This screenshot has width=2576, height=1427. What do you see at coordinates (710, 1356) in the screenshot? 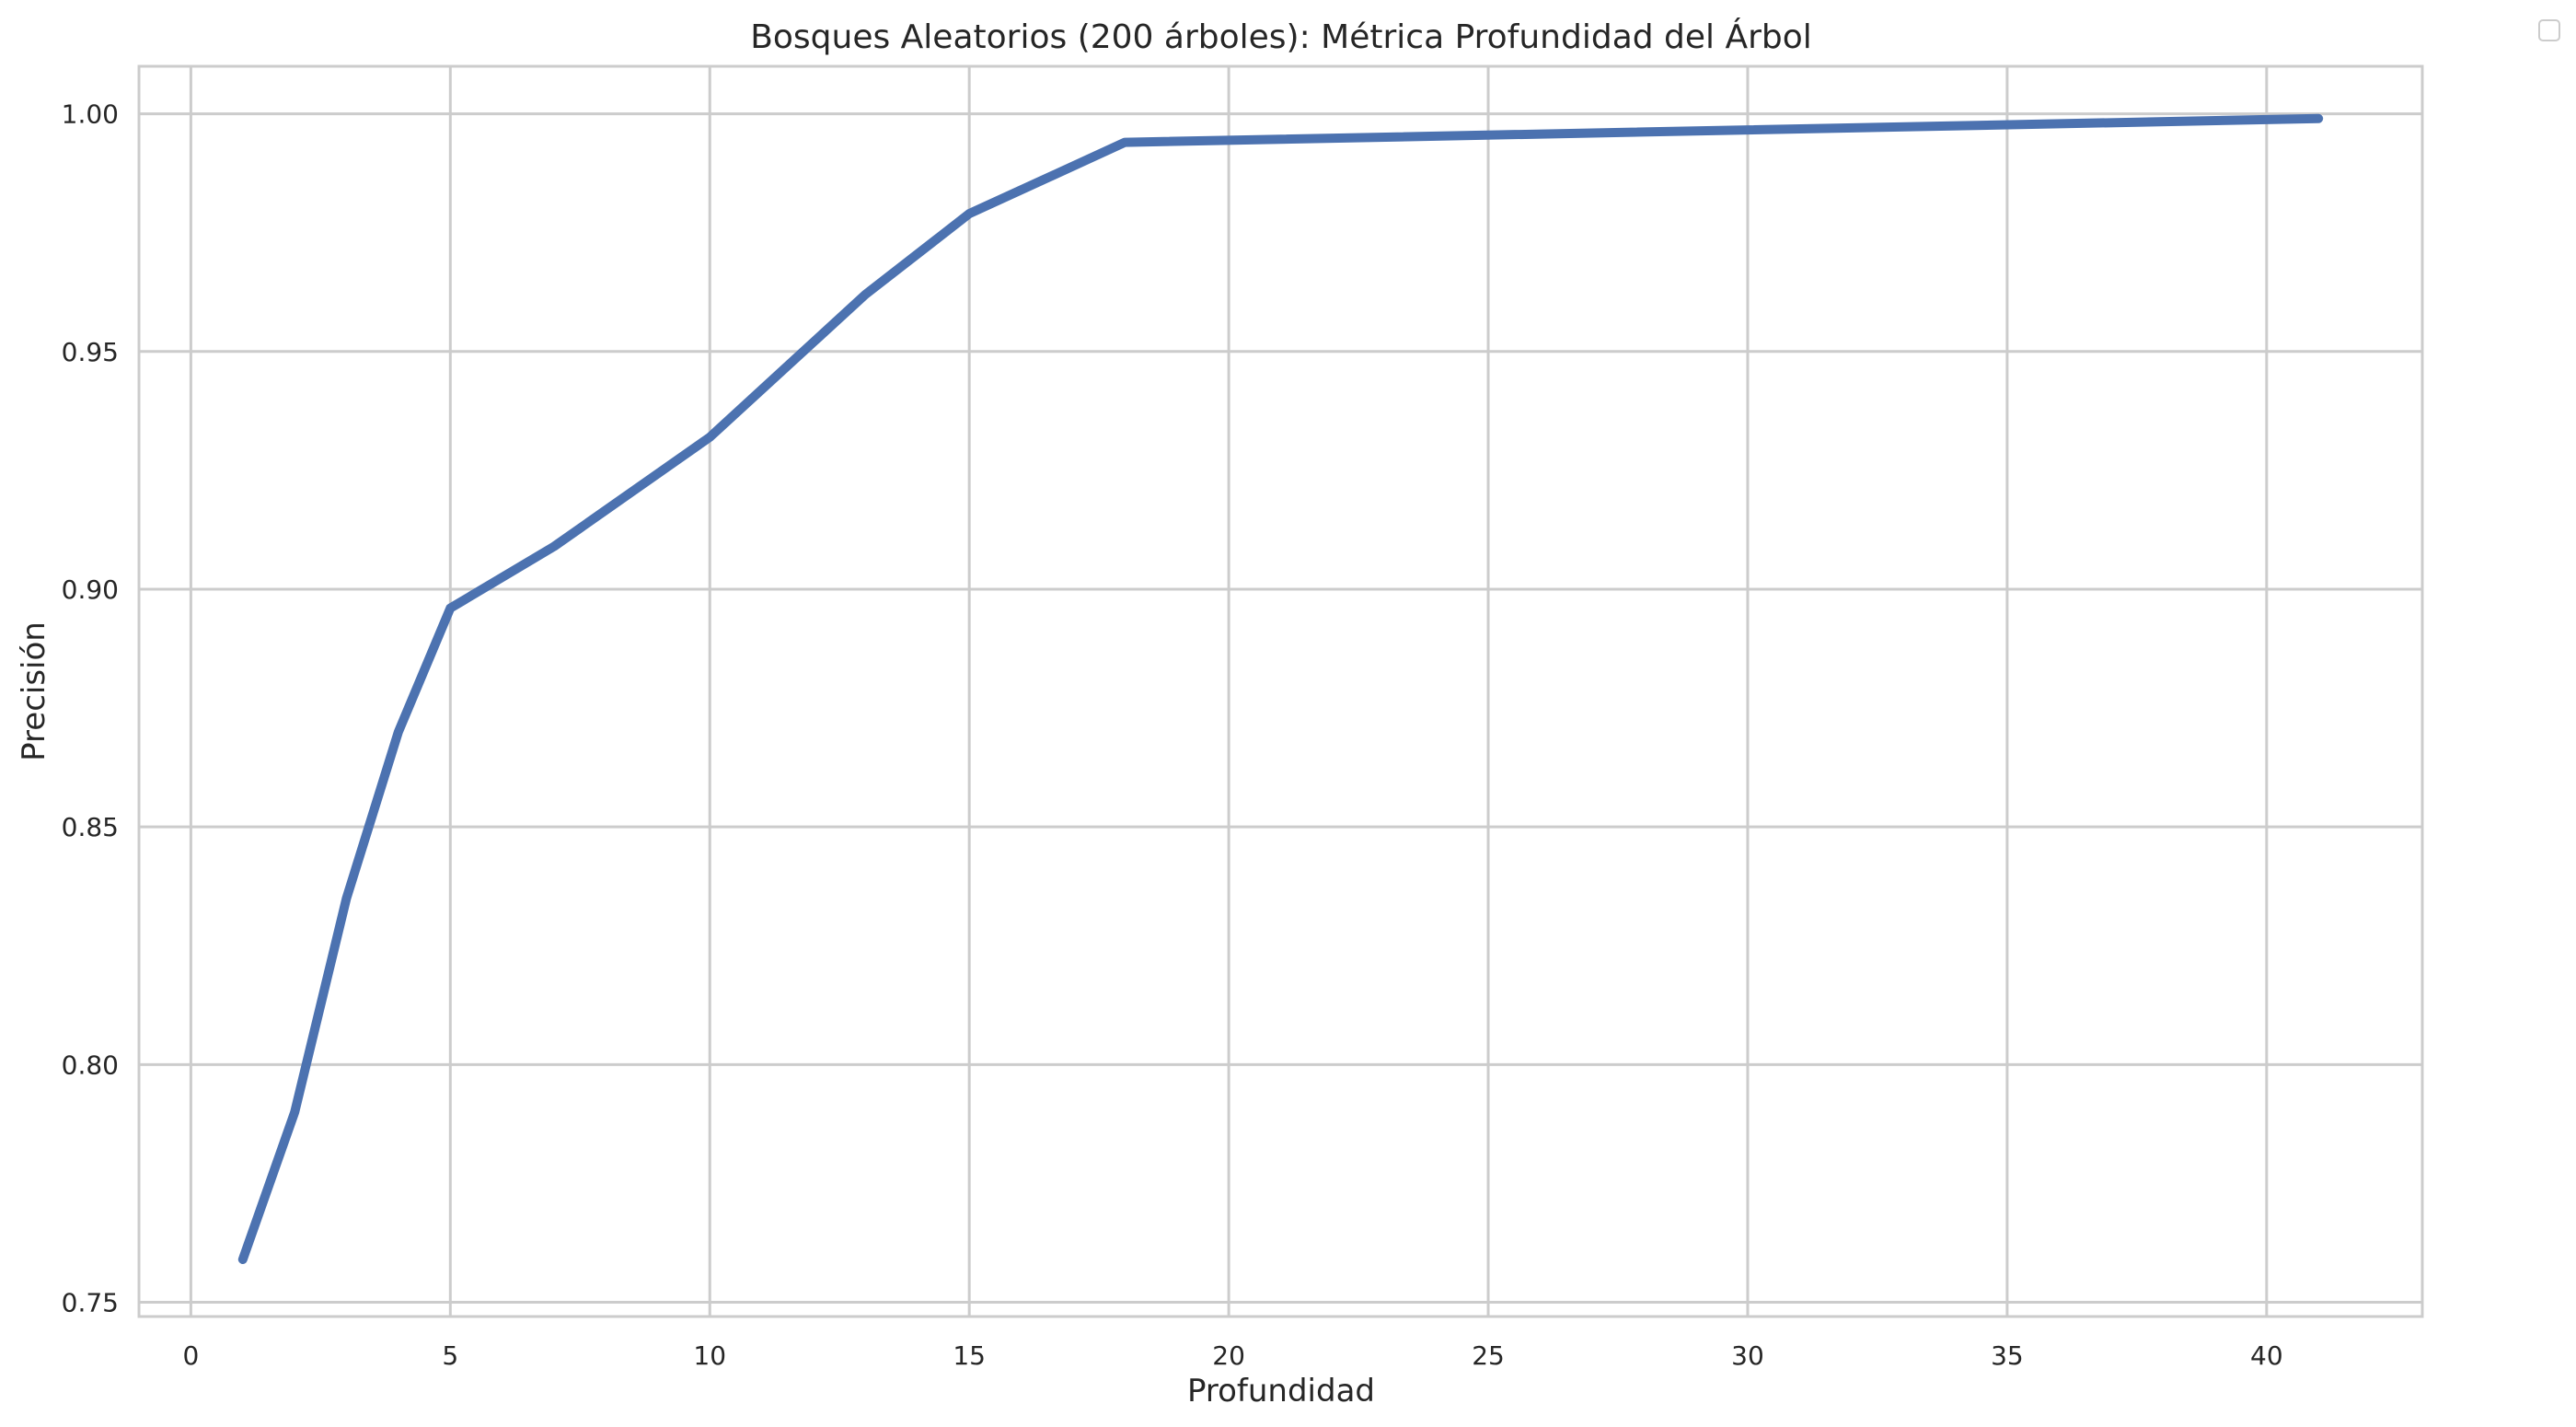
I see `x-tick-label: 10` at bounding box center [710, 1356].